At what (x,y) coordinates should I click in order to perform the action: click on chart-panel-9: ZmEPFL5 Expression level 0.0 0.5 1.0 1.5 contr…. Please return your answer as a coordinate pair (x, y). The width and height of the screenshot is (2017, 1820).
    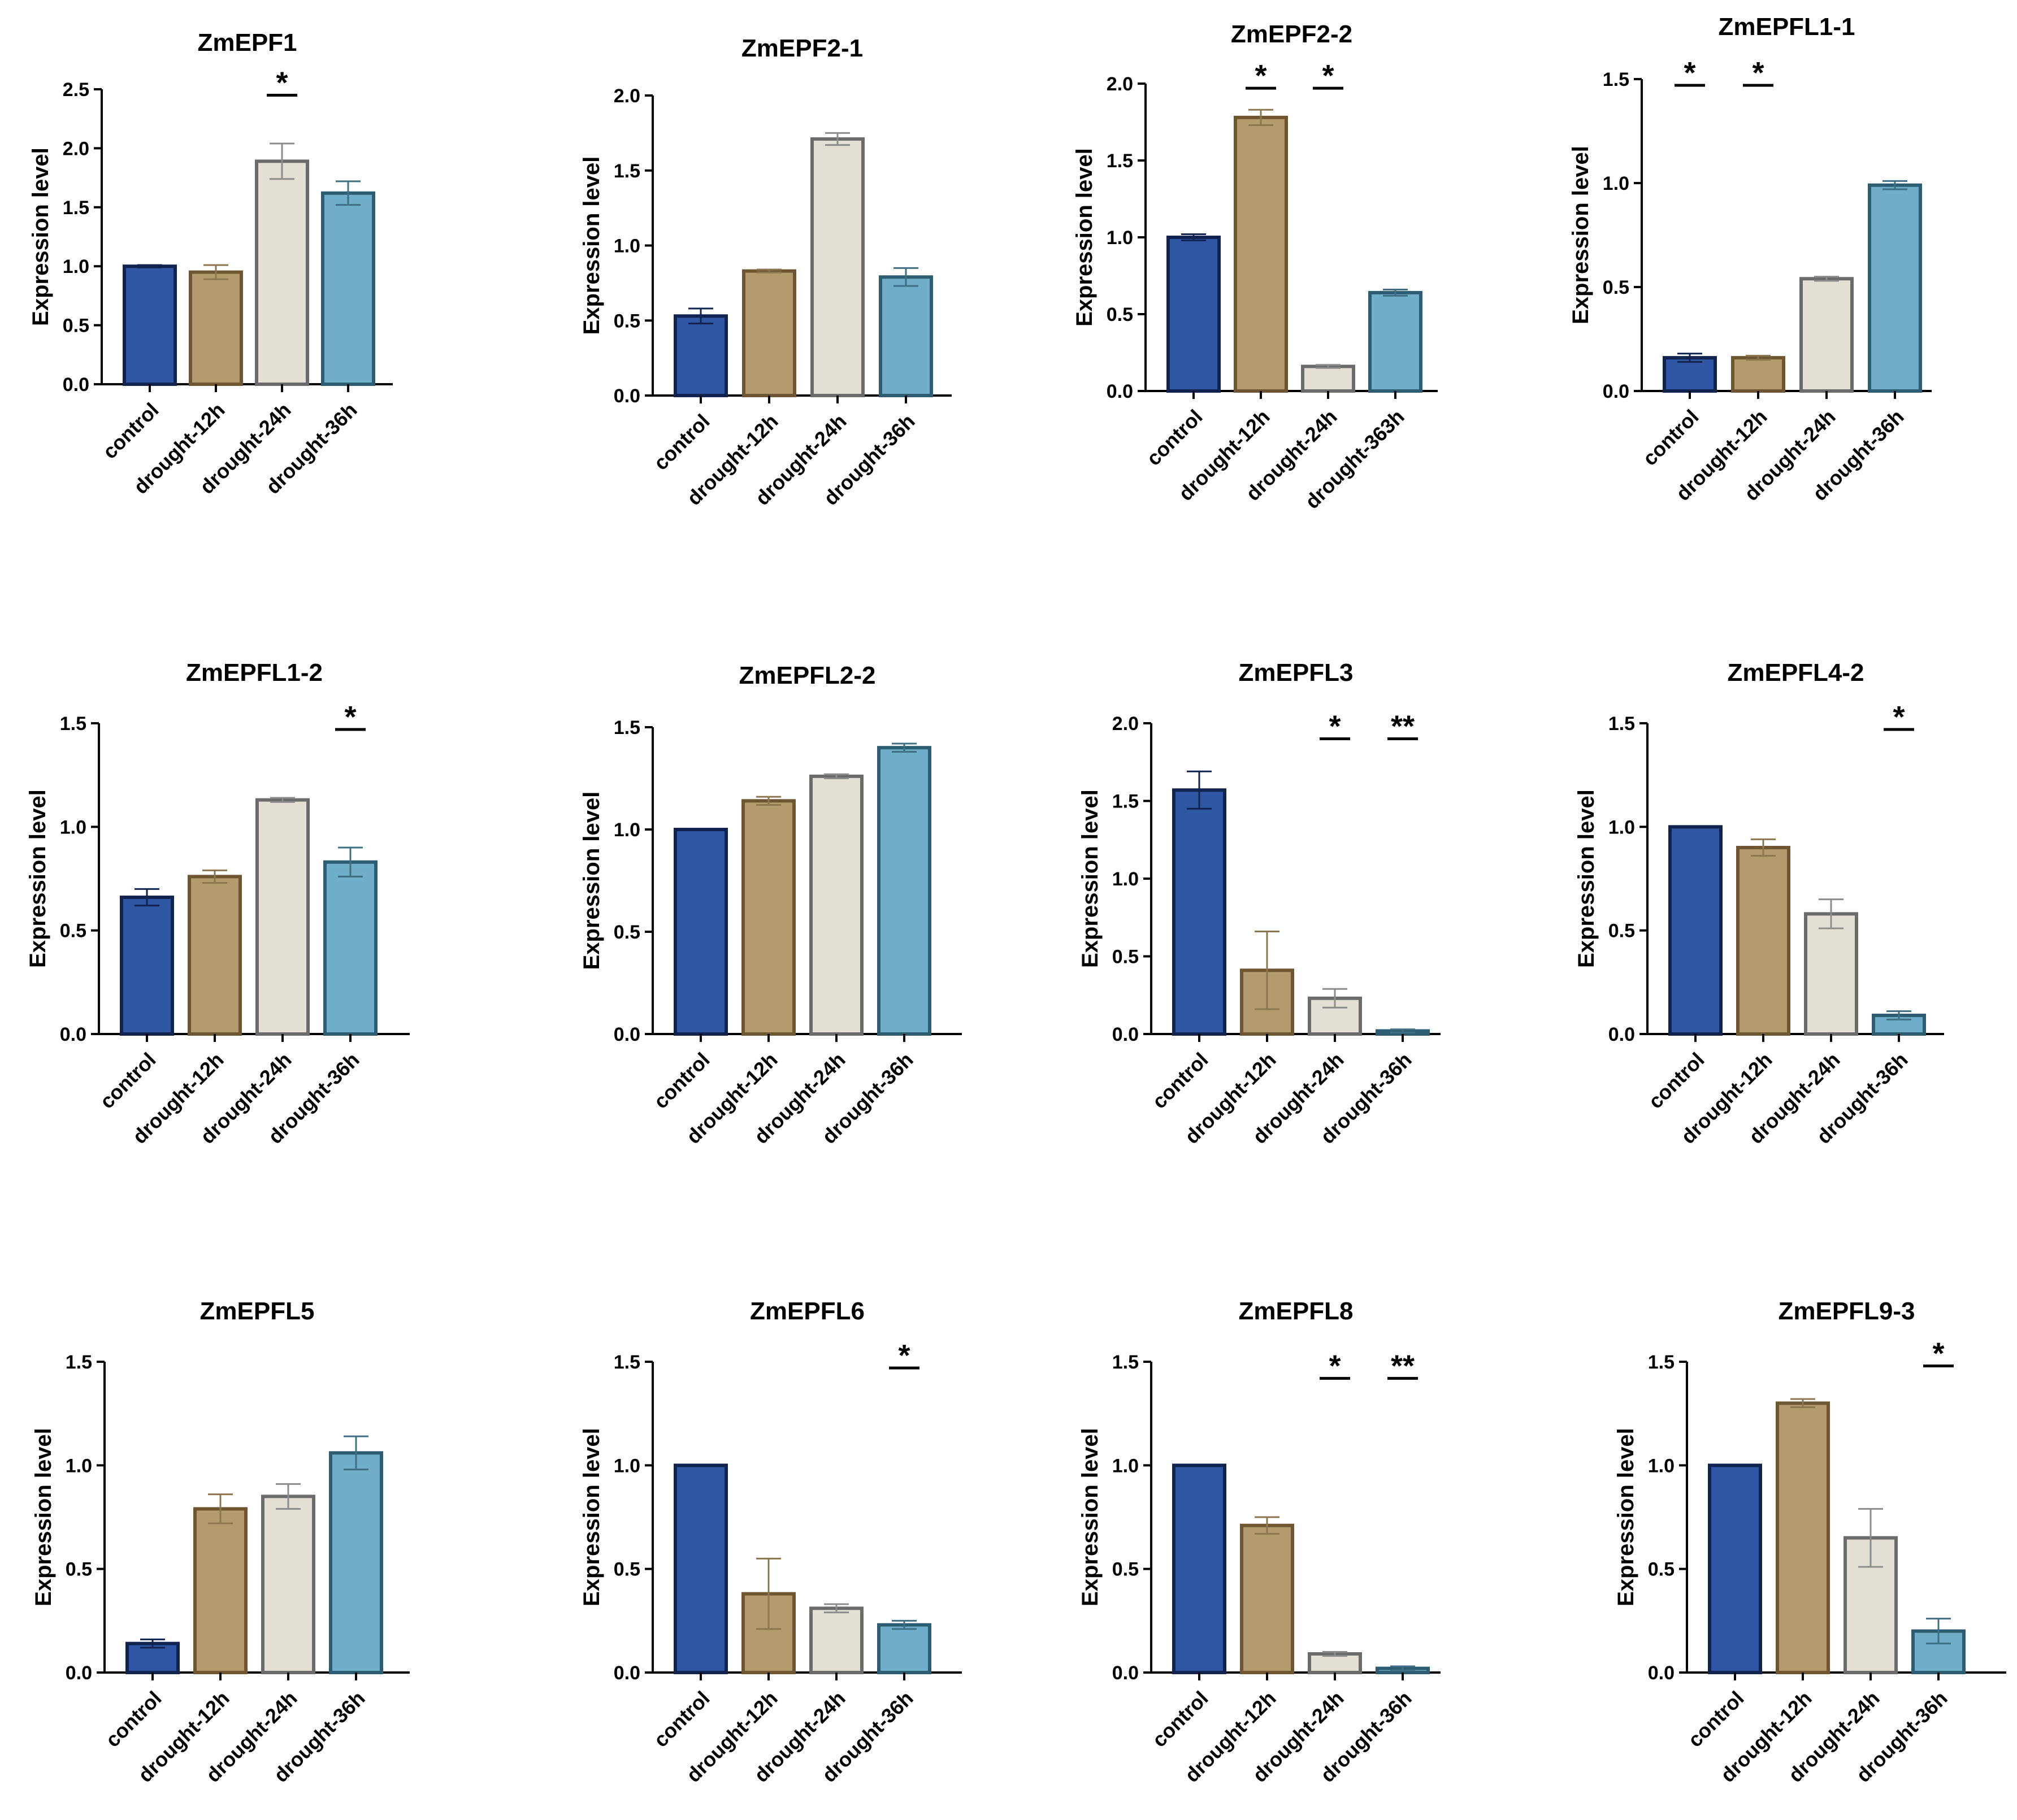
    Looking at the image, I should click on (221, 1542).